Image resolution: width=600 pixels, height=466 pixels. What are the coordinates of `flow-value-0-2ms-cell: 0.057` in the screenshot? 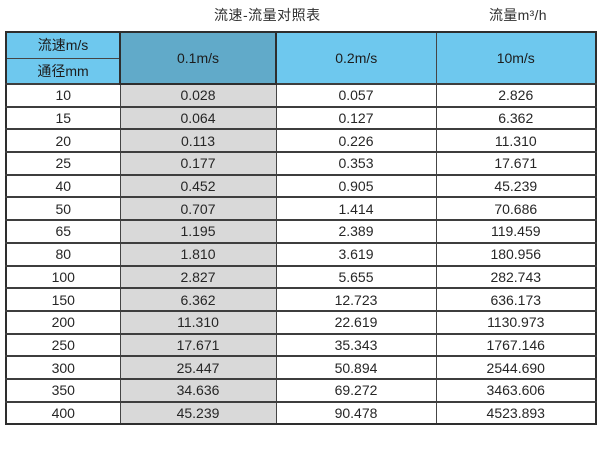 It's located at (356, 95).